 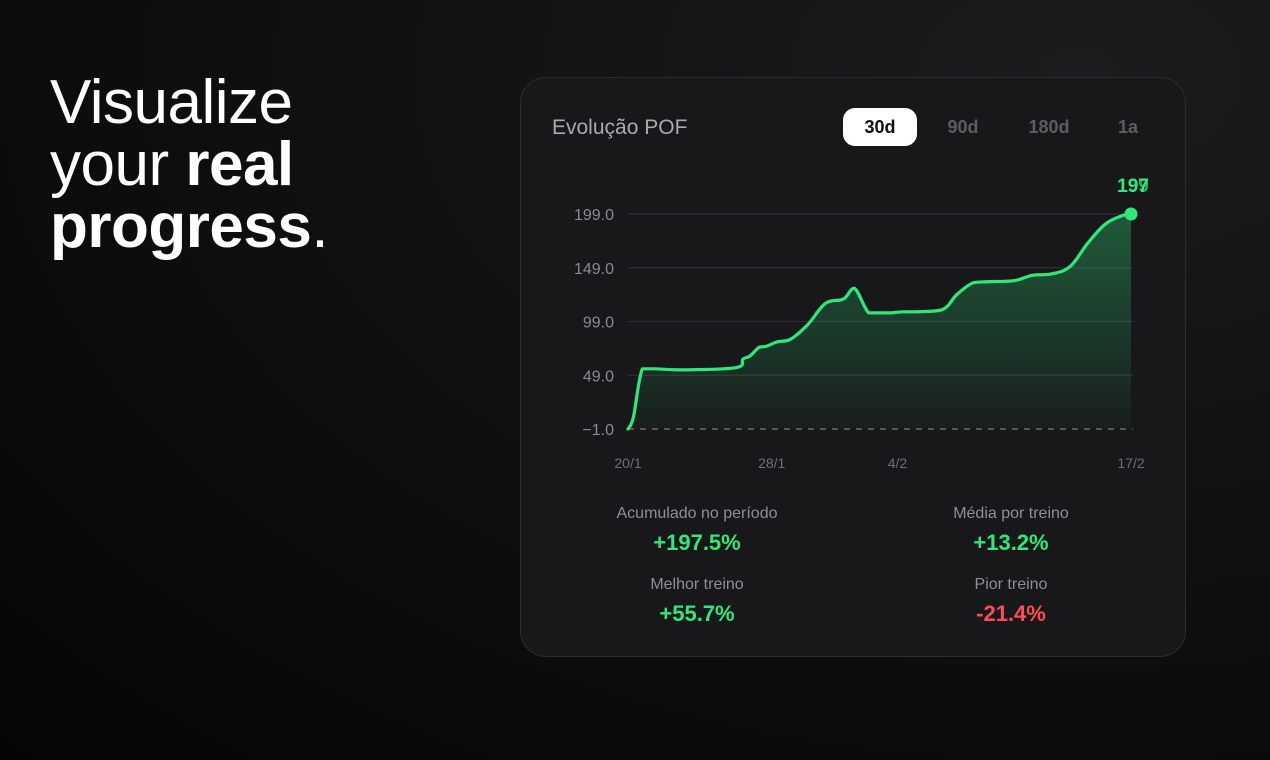 I want to click on stat-label: Pior treino, so click(x=1011, y=584).